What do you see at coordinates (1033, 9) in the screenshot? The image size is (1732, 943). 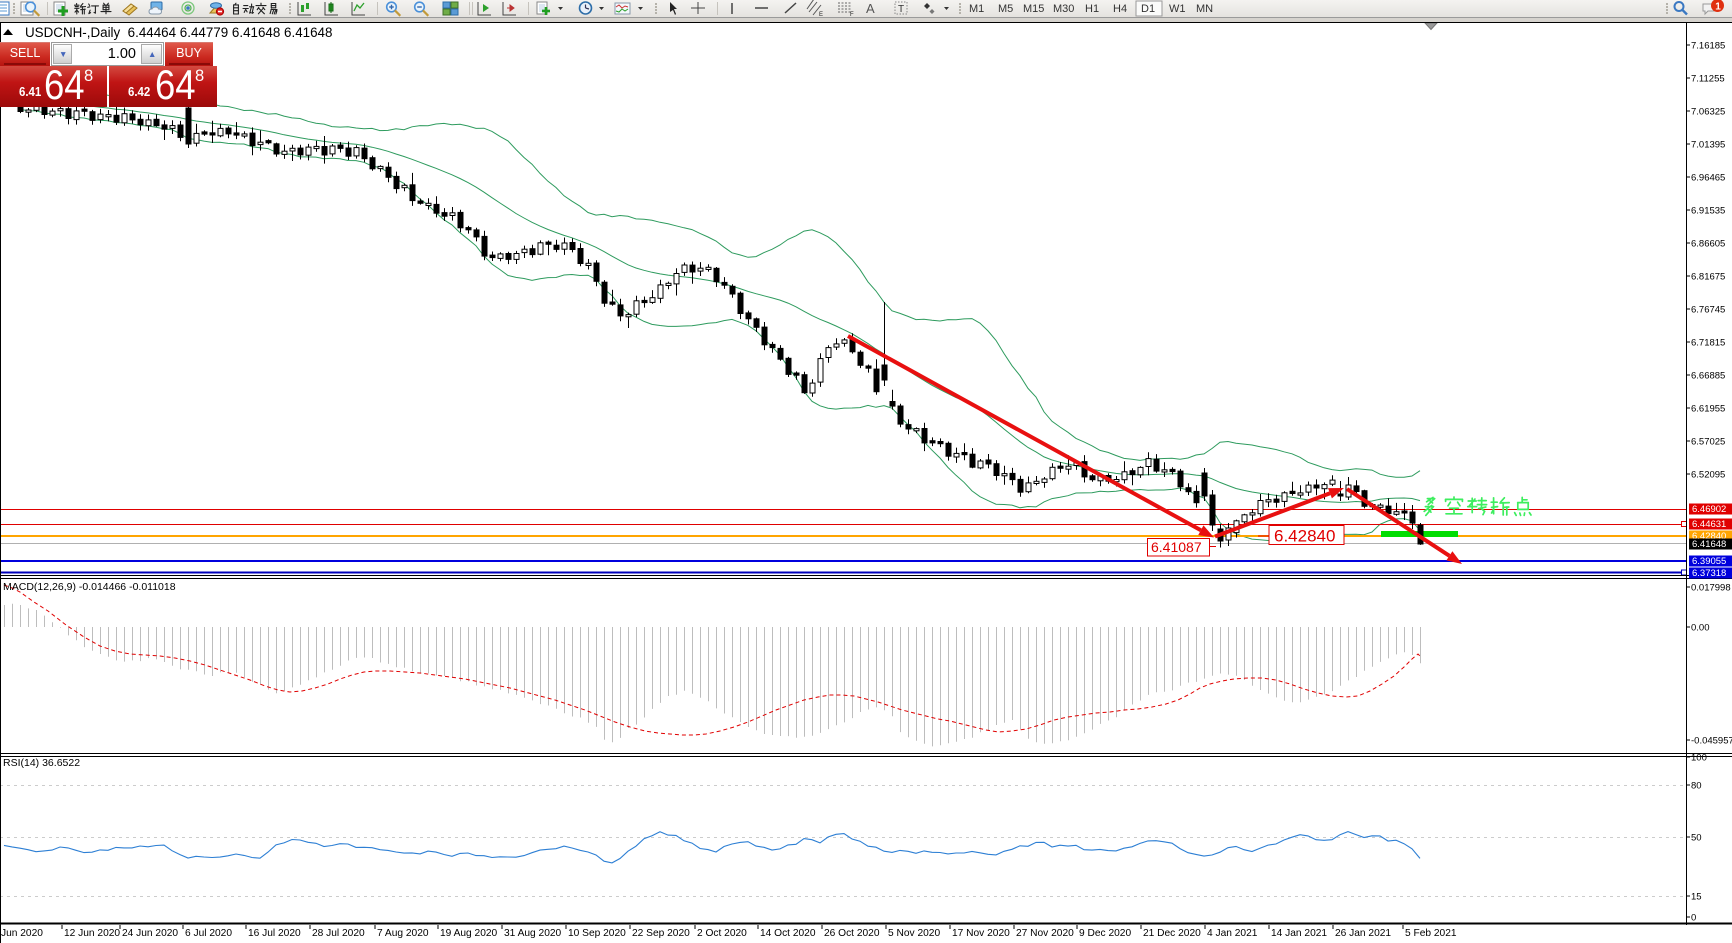 I see `svg-text: M15` at bounding box center [1033, 9].